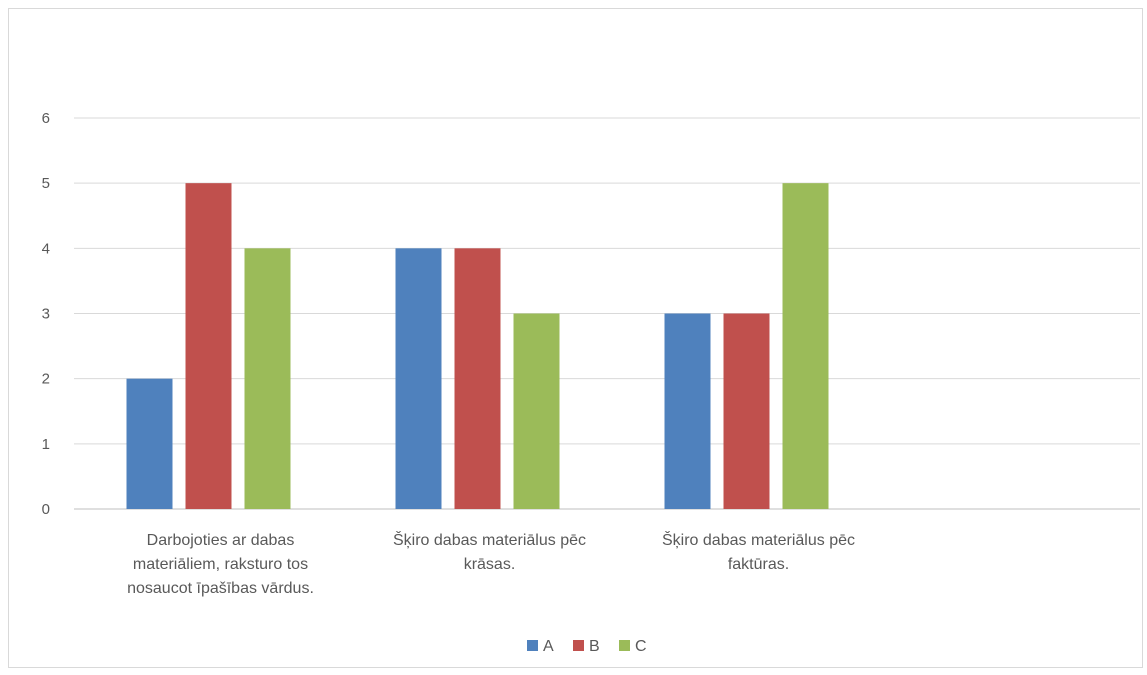 Image resolution: width=1147 pixels, height=675 pixels. Describe the element at coordinates (220, 588) in the screenshot. I see `x-category-label: nosaucot īpašības vārdus.` at that location.